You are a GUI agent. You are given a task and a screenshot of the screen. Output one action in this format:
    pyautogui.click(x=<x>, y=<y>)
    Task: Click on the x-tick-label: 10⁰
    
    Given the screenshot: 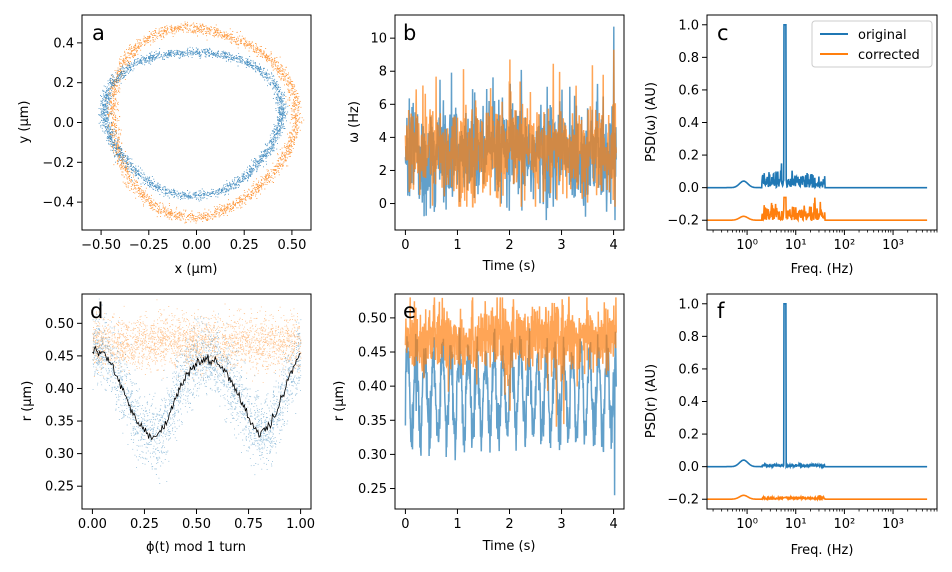 What is the action you would take?
    pyautogui.click(x=747, y=524)
    